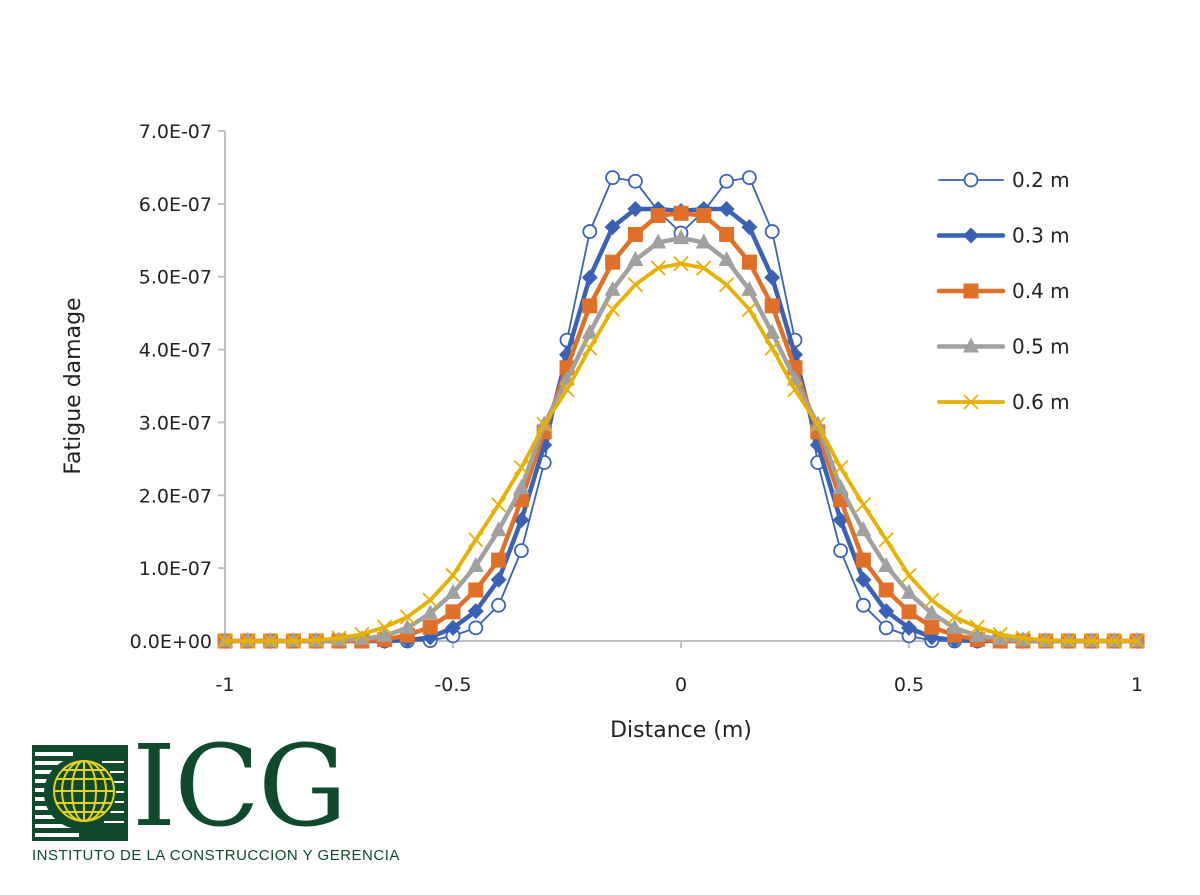 The height and width of the screenshot is (895, 1200). What do you see at coordinates (175, 205) in the screenshot?
I see `y-tick-label: 6.0E-07` at bounding box center [175, 205].